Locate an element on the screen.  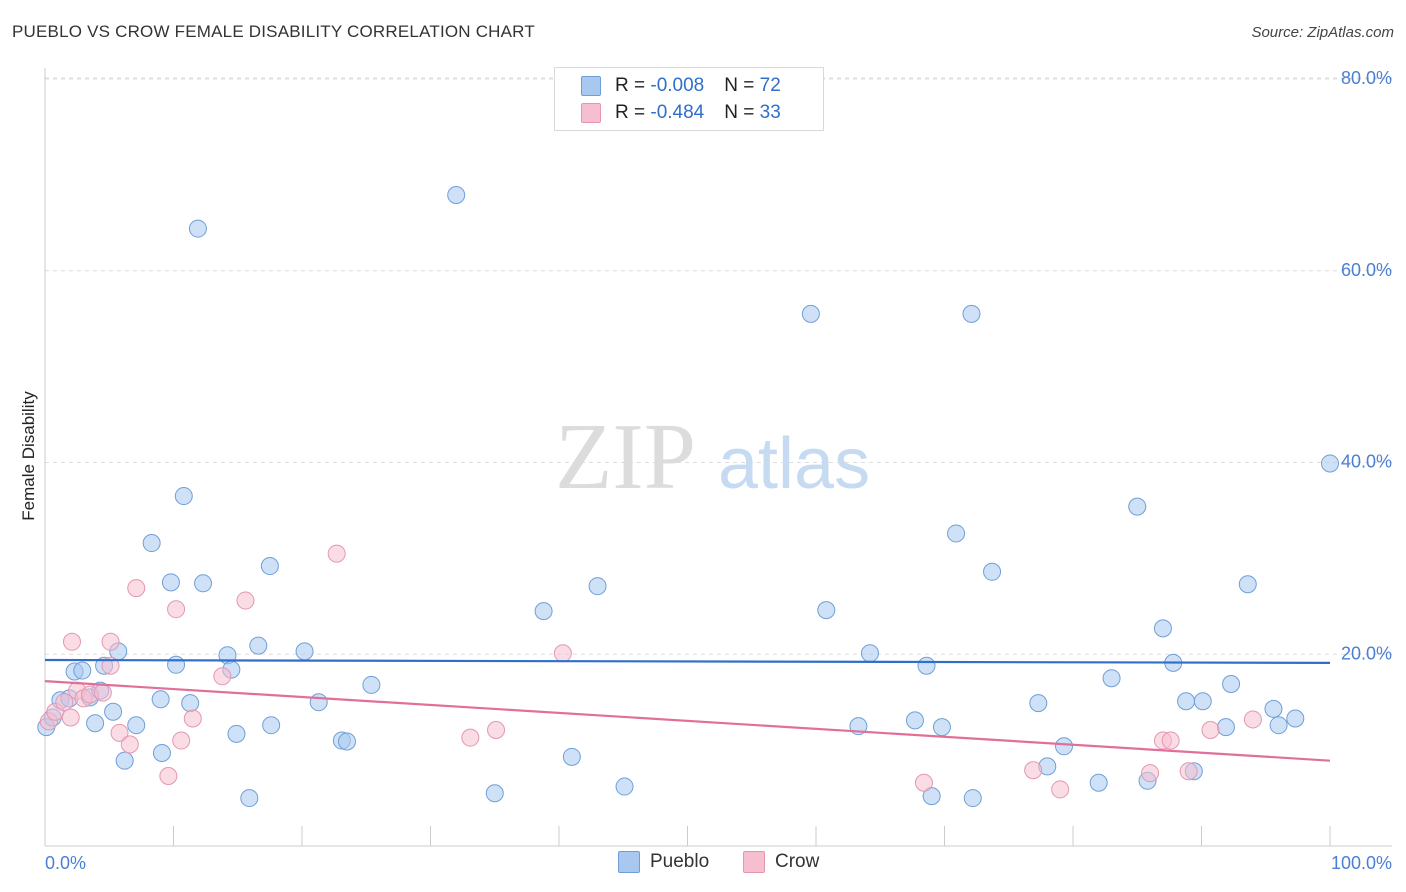
legend-label-pueblo: Pueblo is located at coordinates (680, 861).